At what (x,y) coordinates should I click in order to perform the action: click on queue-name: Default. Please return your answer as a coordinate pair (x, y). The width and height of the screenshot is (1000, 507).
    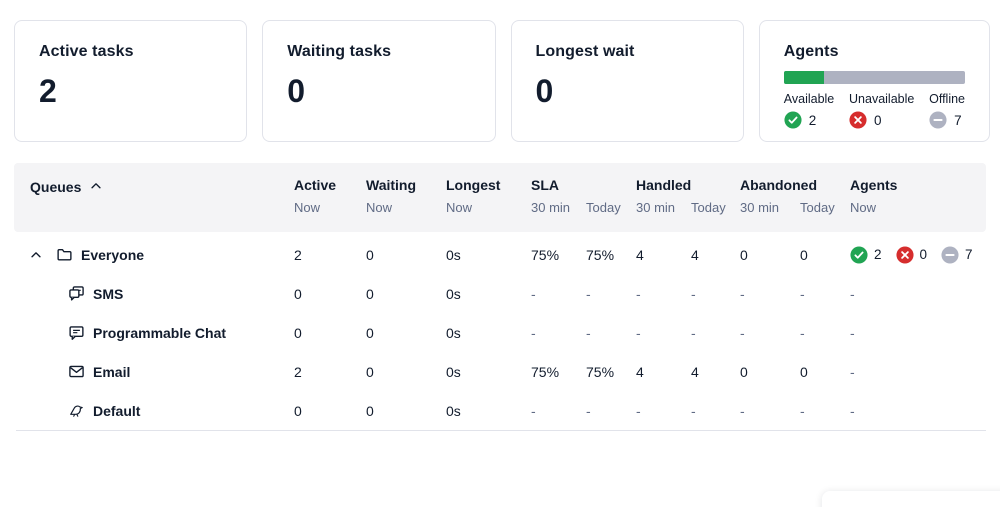
    Looking at the image, I should click on (117, 410).